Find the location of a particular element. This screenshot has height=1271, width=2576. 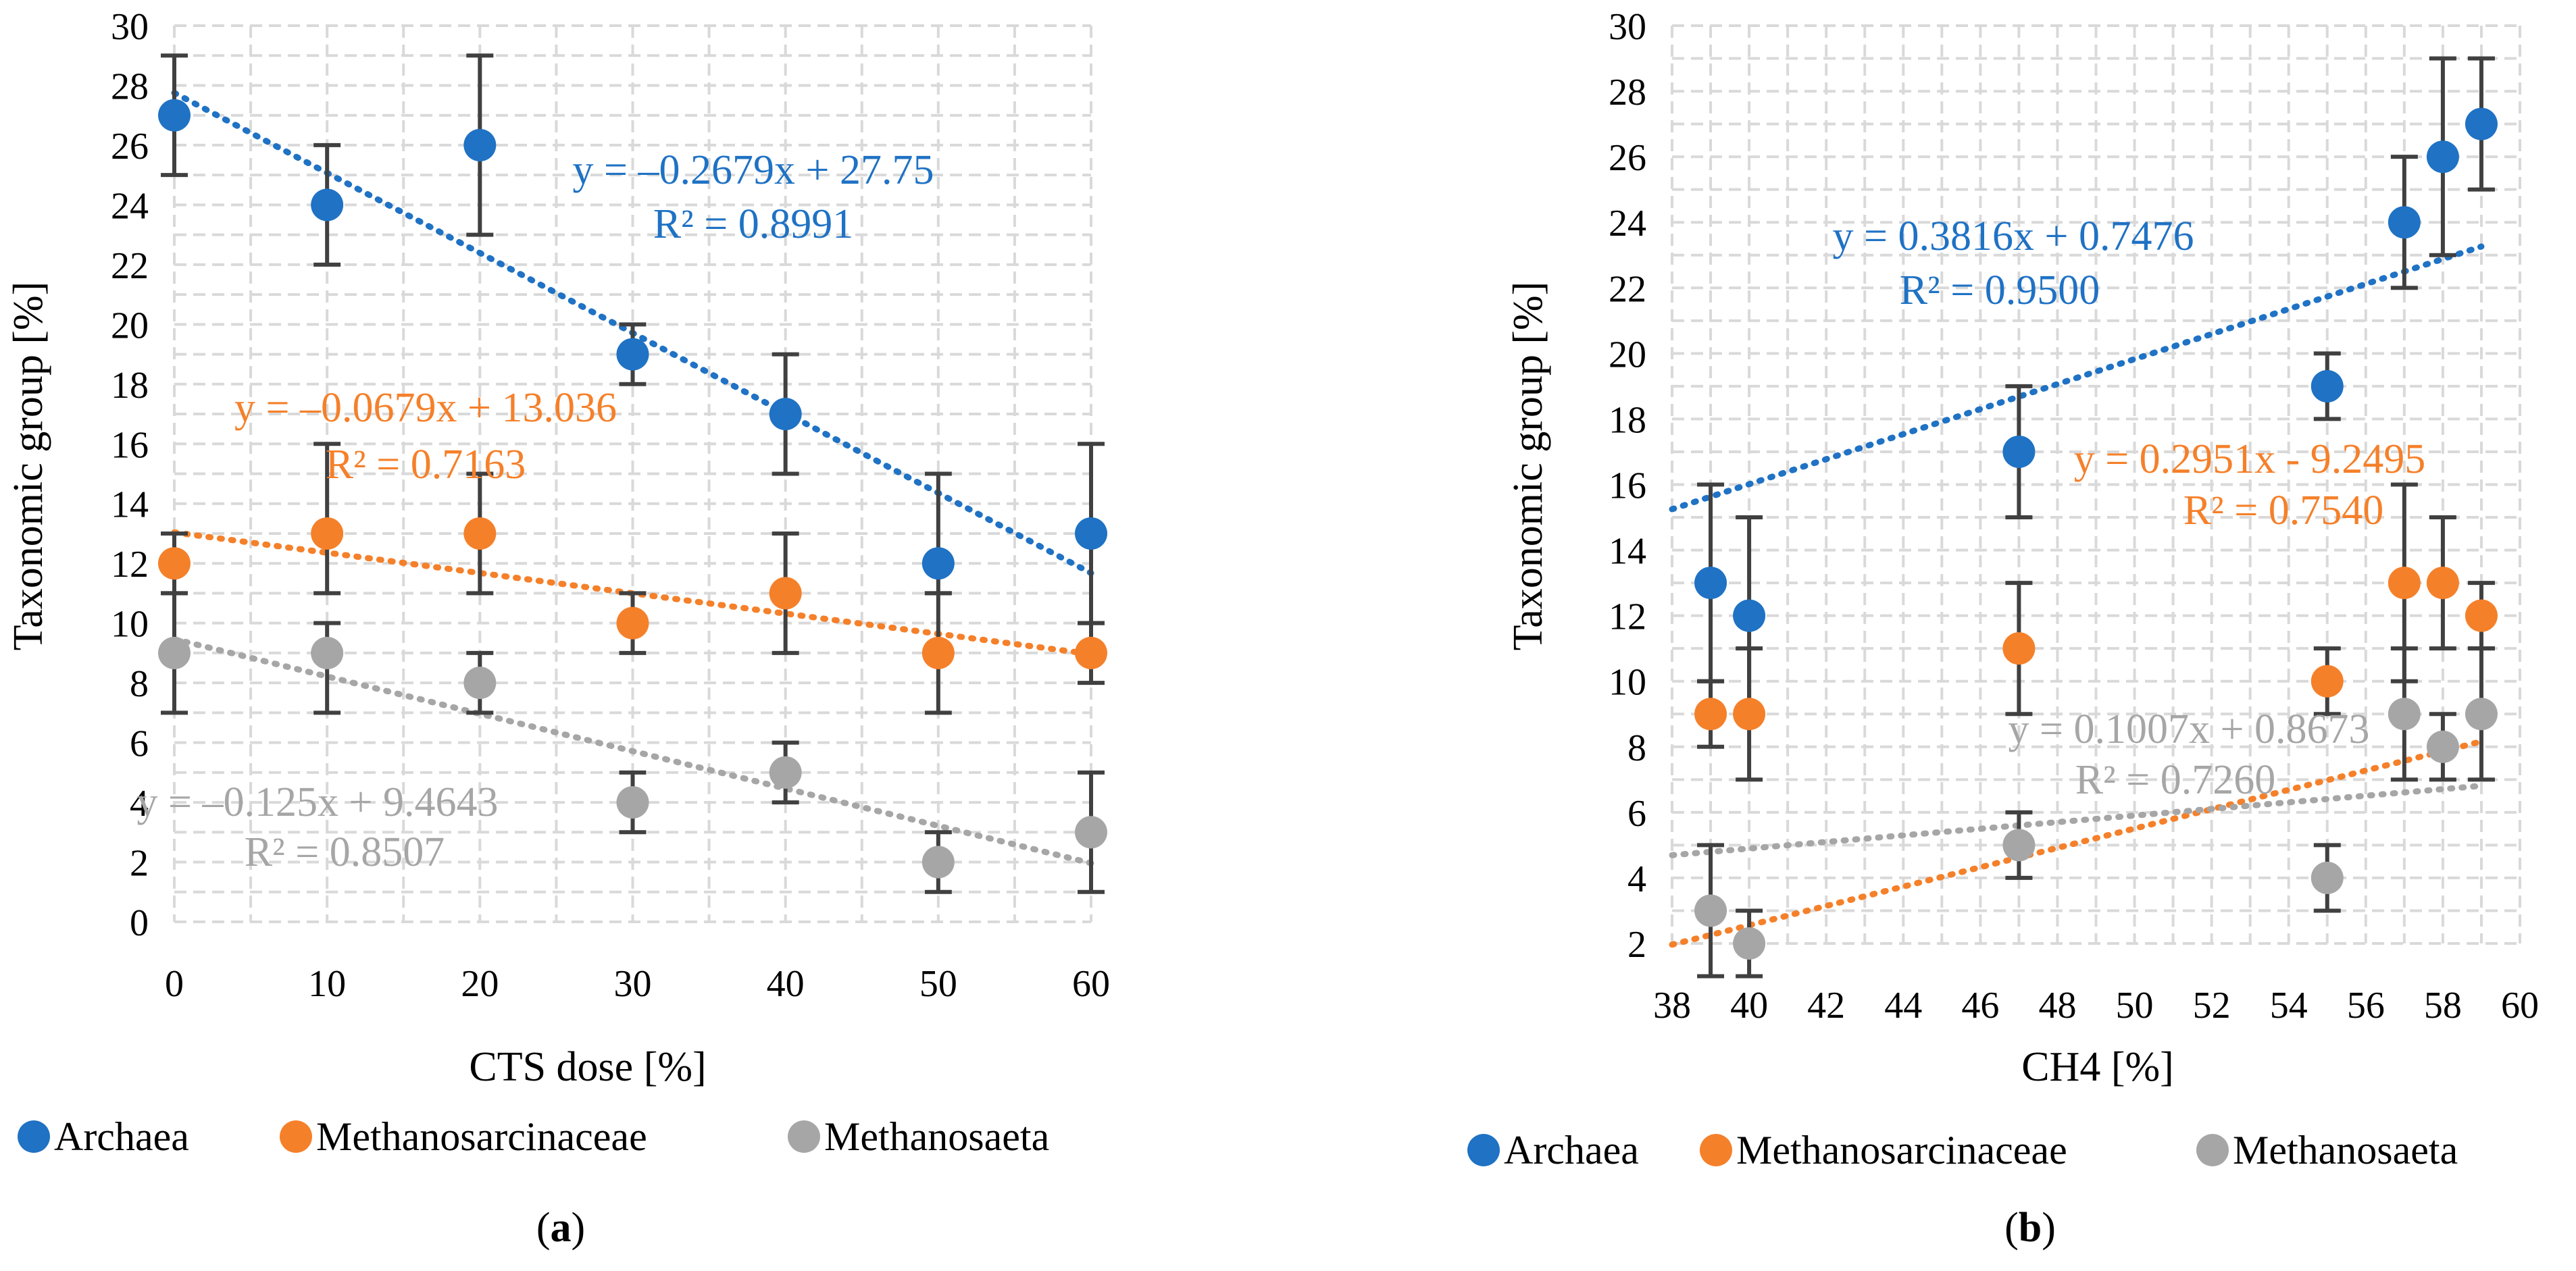

panel-label-a: (a) is located at coordinates (560, 1228).